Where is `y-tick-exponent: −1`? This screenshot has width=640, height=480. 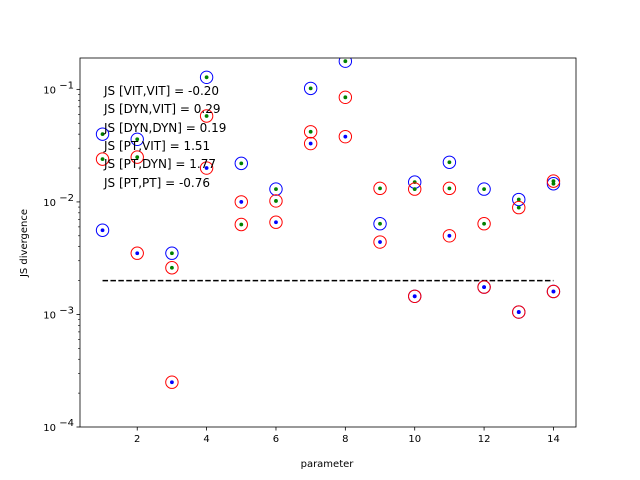 y-tick-exponent: −1 is located at coordinates (66, 85).